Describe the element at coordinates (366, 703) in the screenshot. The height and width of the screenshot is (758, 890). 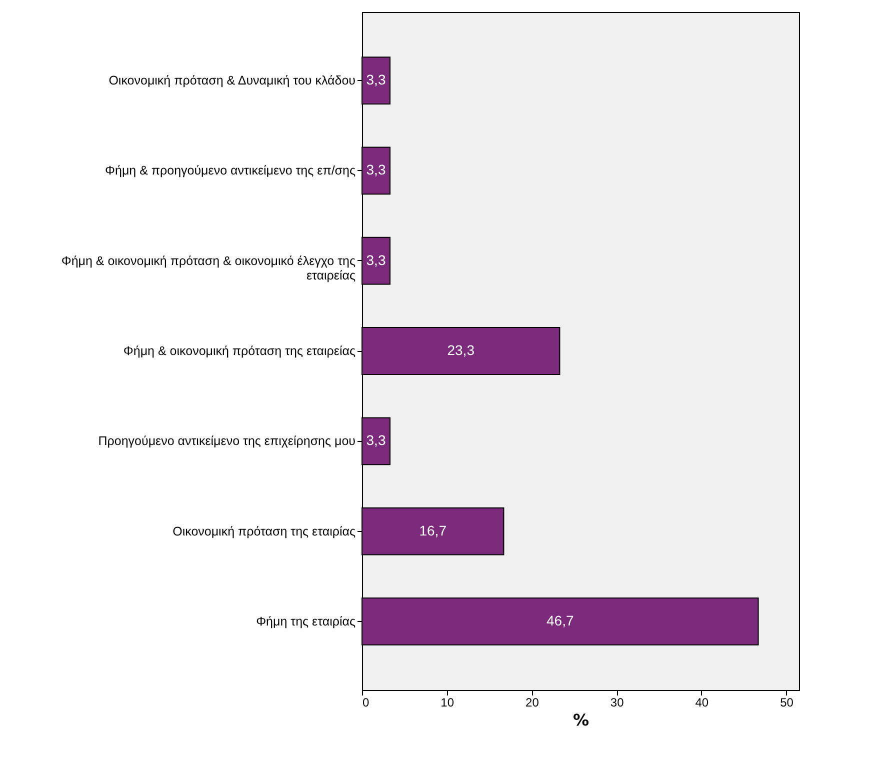
I see `x-tick-label: 0` at that location.